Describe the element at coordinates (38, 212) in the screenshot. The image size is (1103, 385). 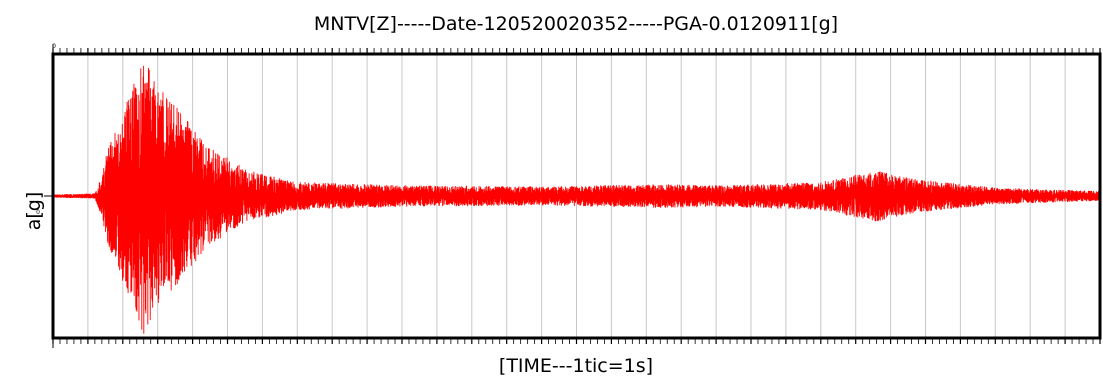
I see `y-tick-label-zero: 0` at that location.